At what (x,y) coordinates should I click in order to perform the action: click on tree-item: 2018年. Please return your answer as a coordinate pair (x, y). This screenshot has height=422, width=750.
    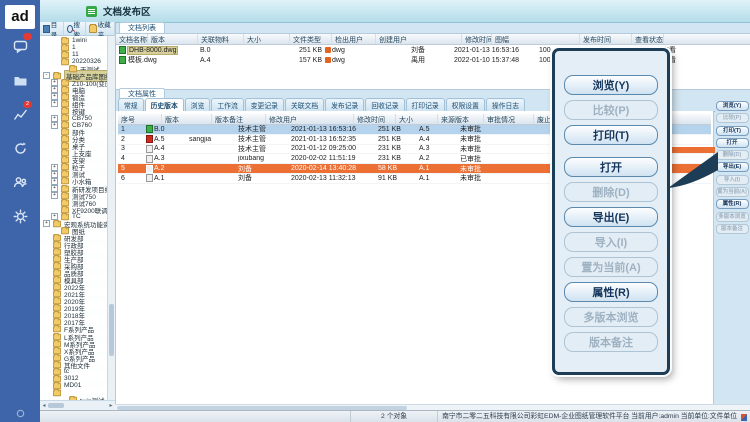
    Looking at the image, I should click on (74, 315).